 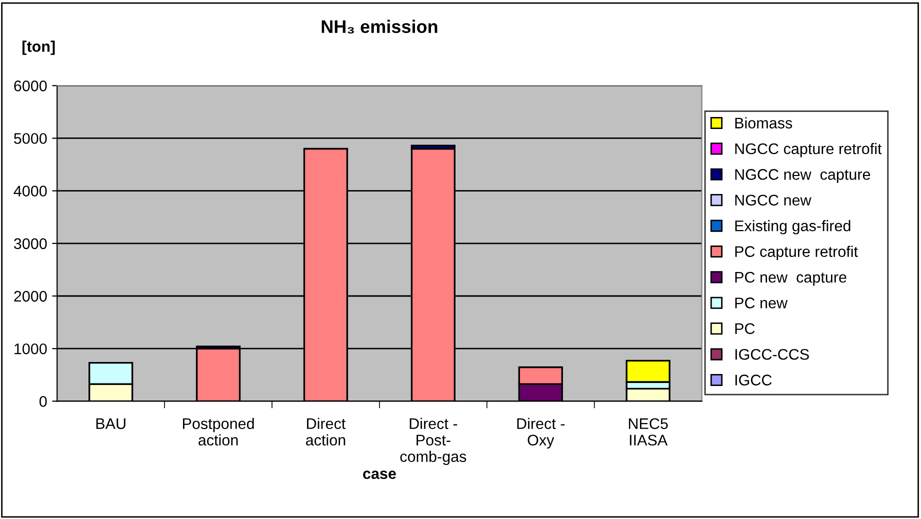 I want to click on legend-label: PC new capture, so click(x=790, y=279).